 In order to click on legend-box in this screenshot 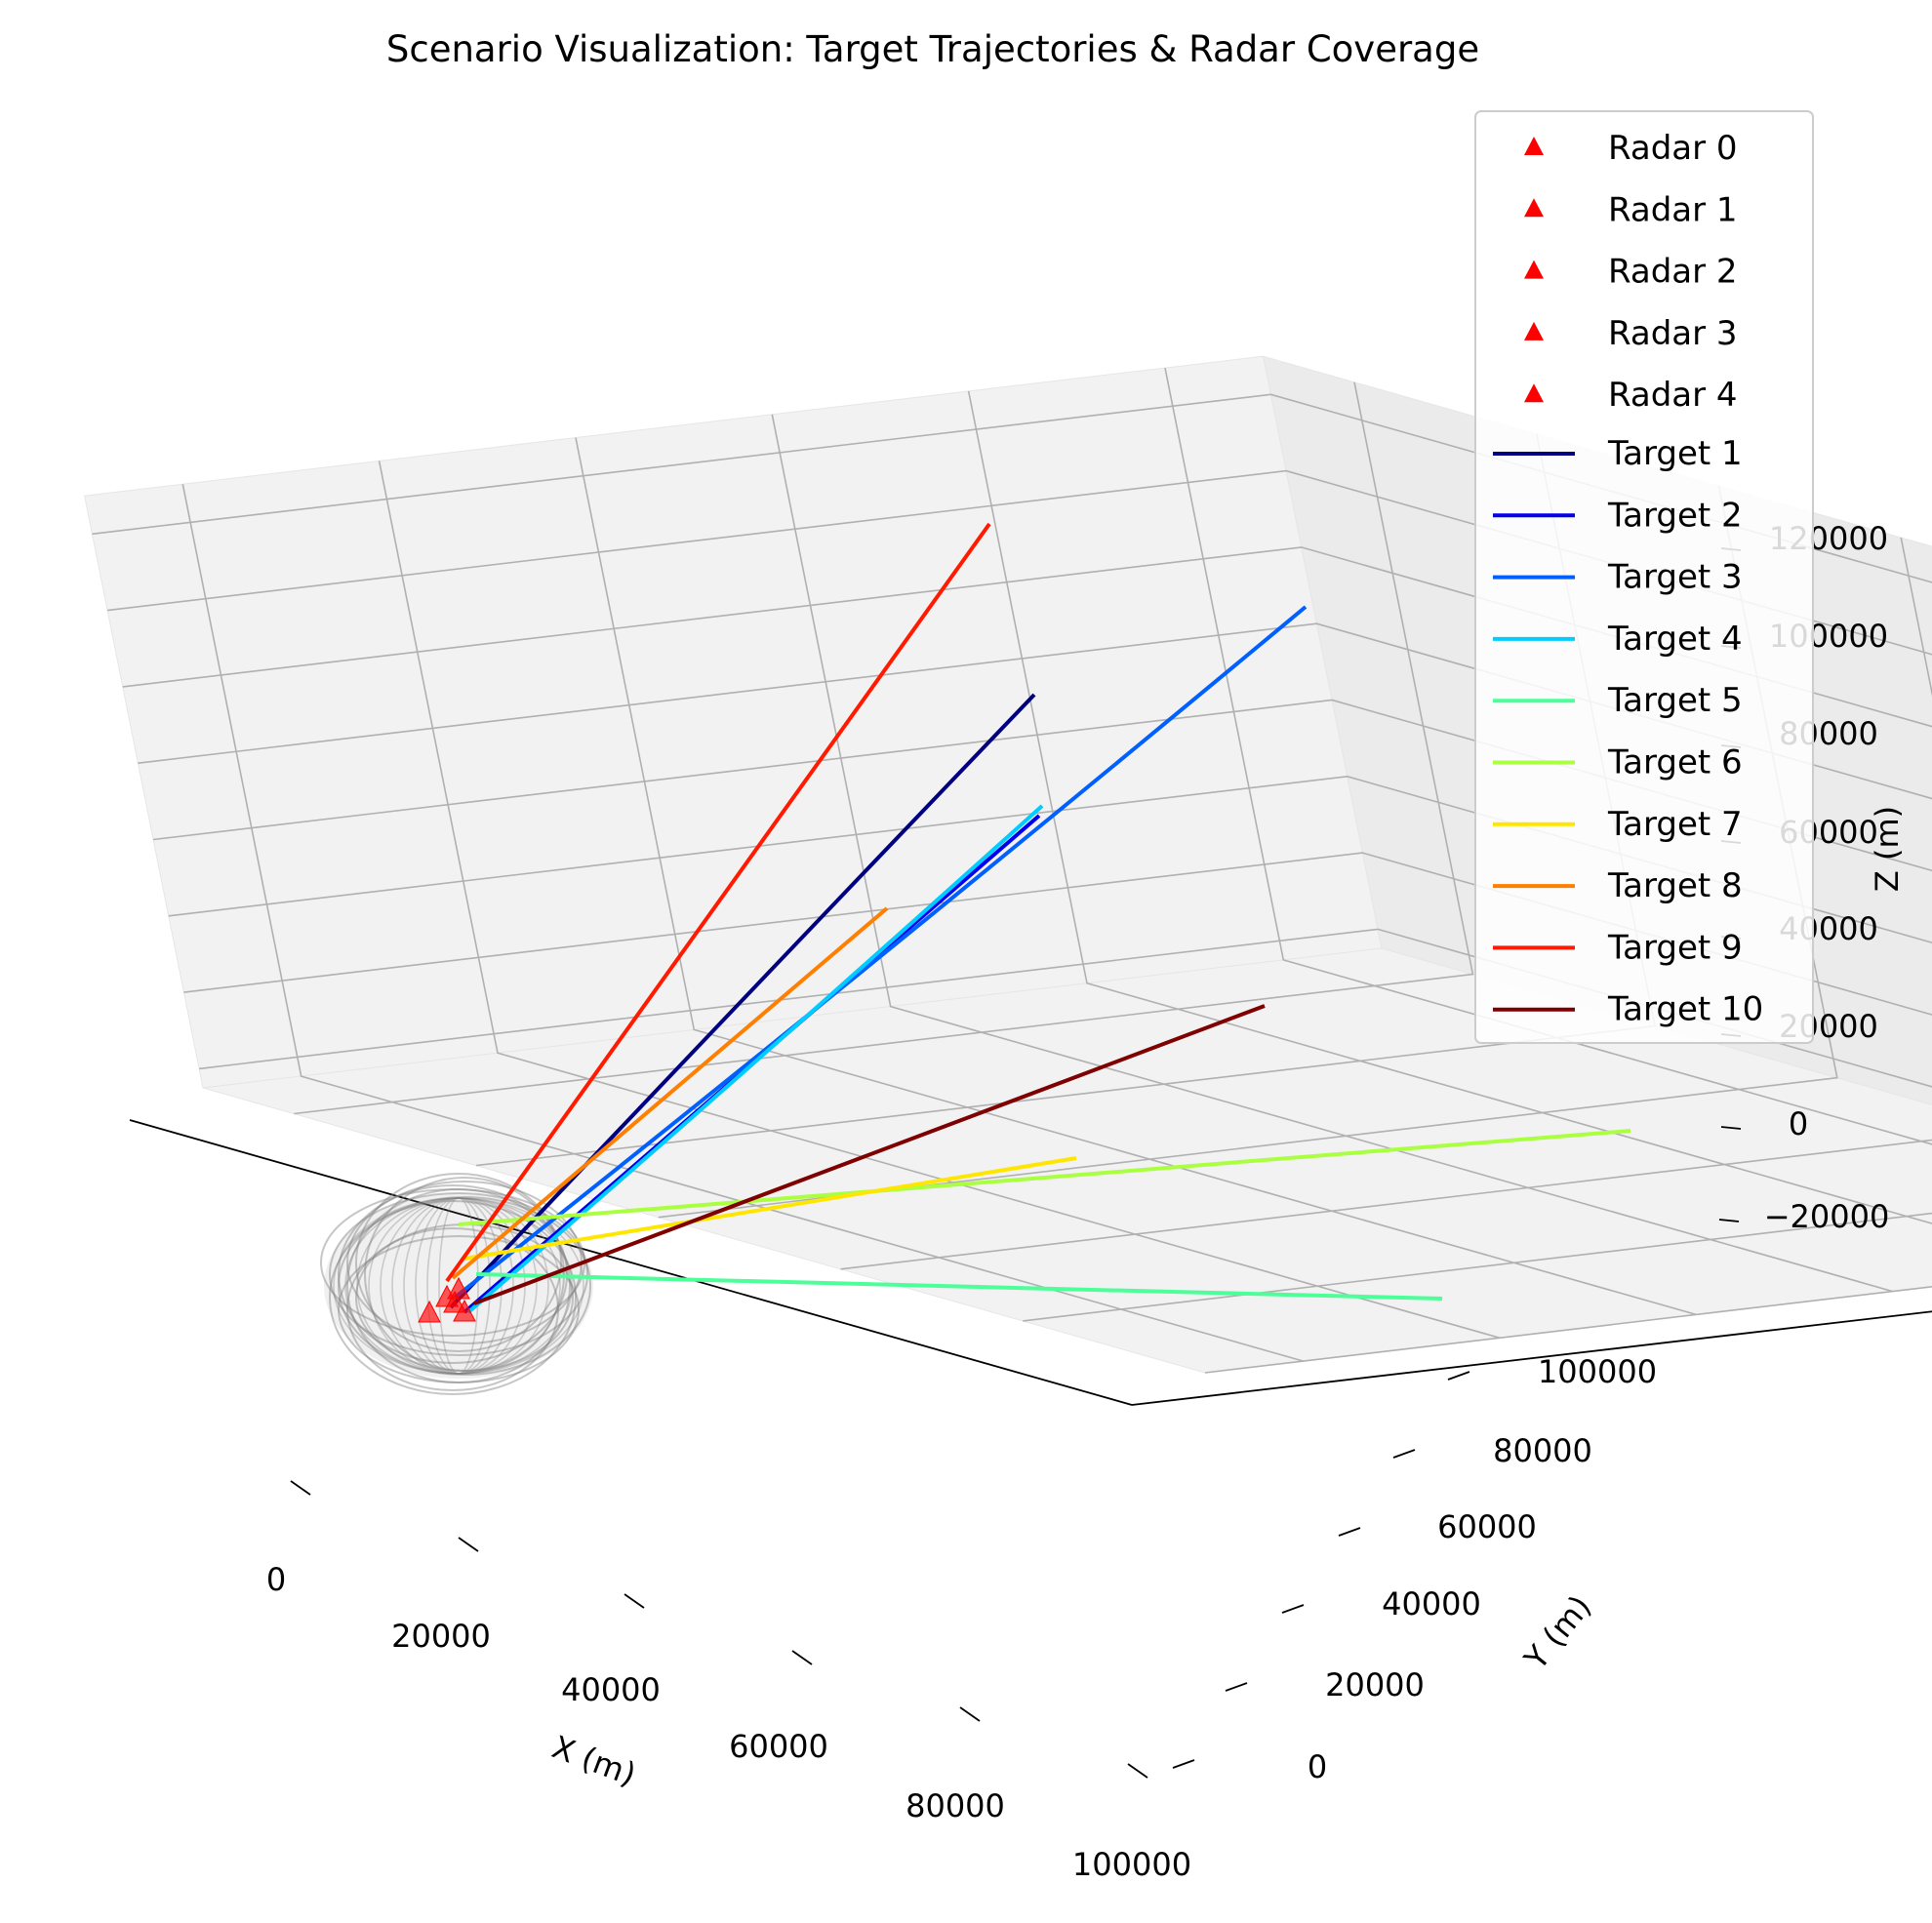, I will do `click(1644, 577)`.